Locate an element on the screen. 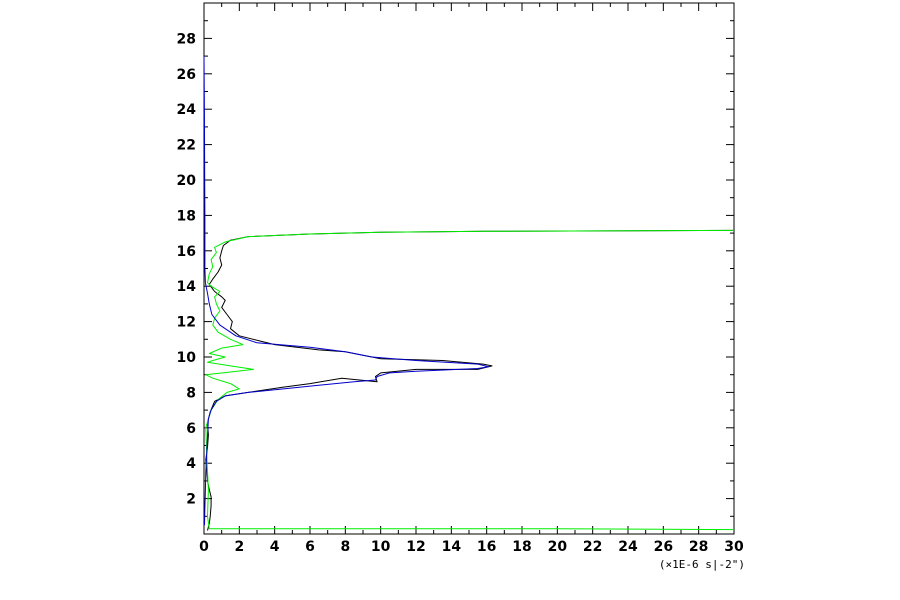  y-tick-label: 2 is located at coordinates (191, 500).